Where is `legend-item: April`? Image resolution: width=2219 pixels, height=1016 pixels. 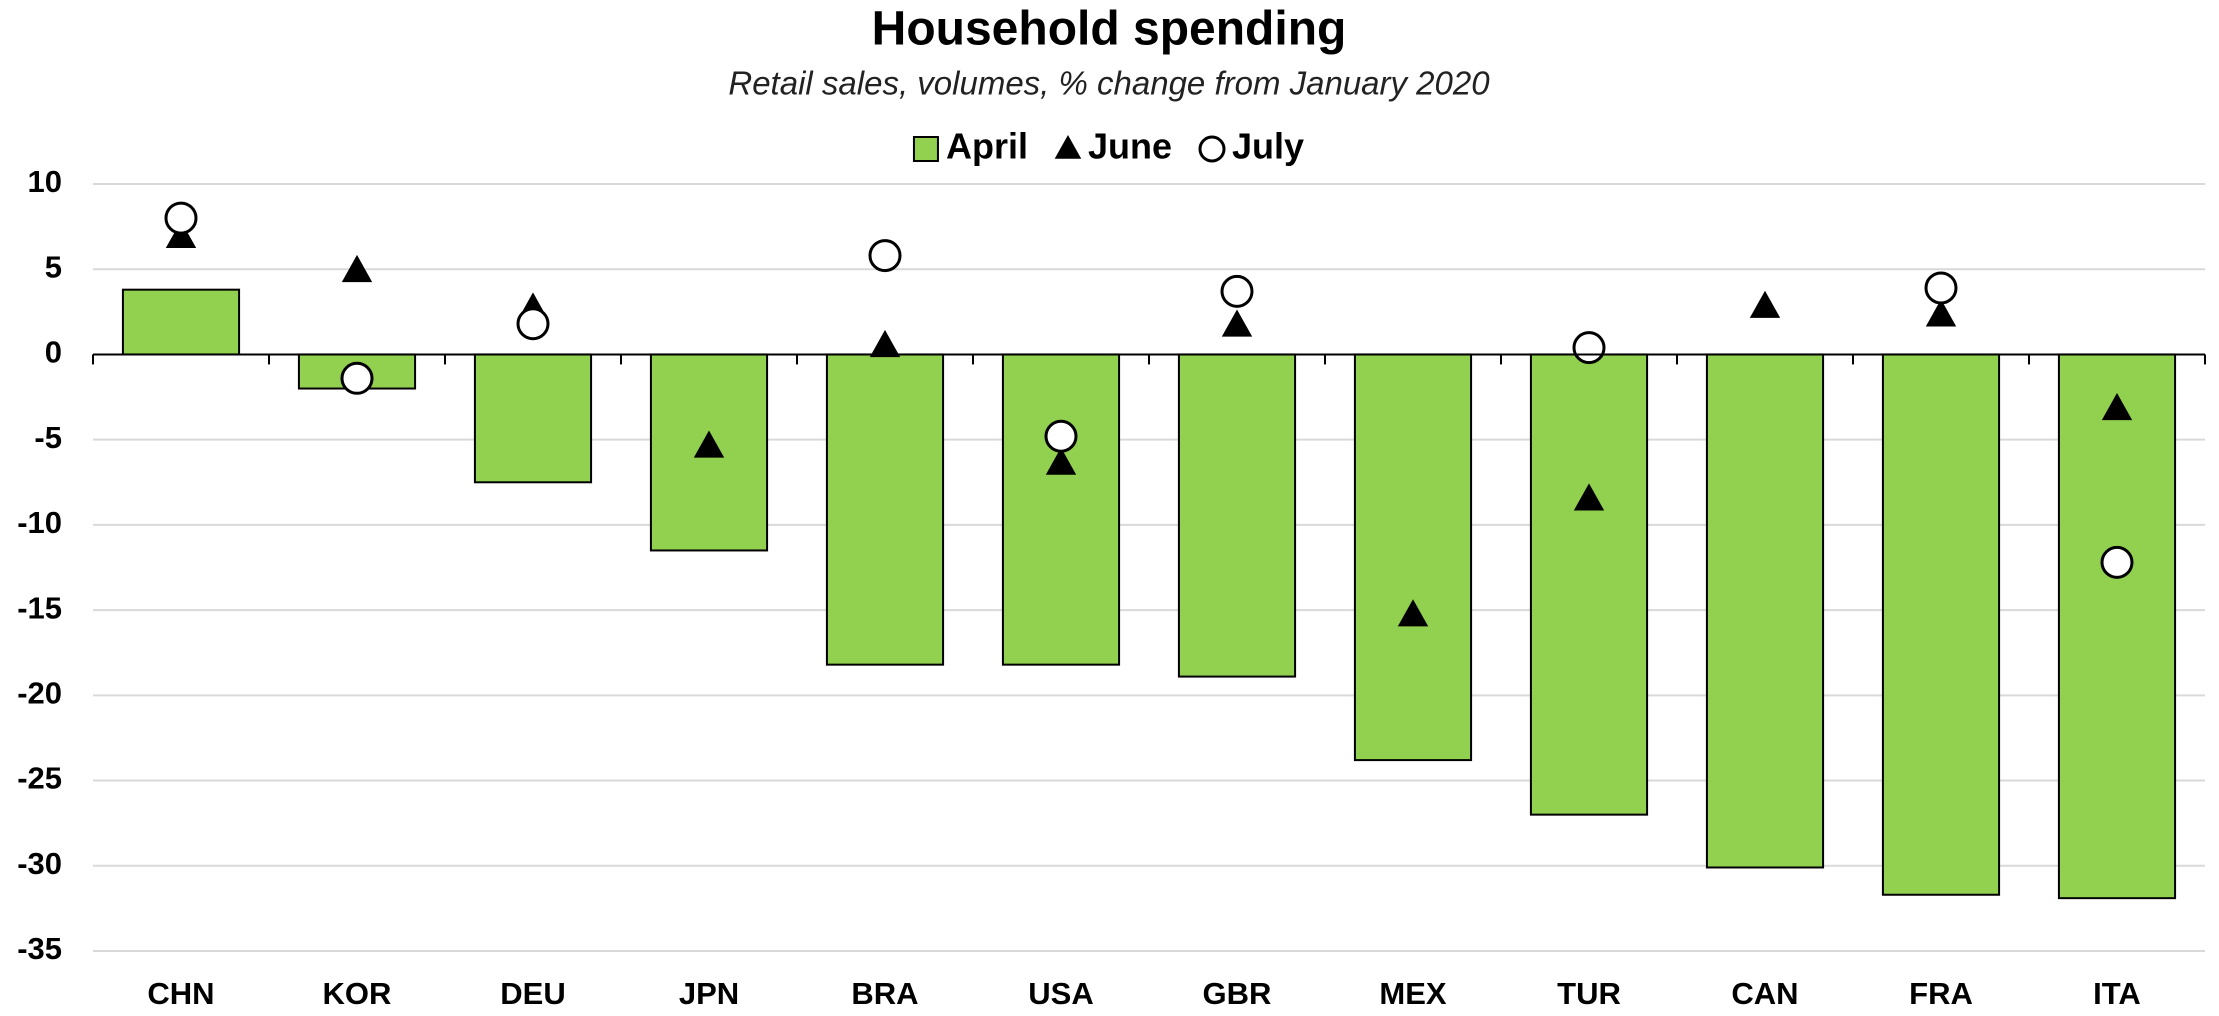 legend-item: April is located at coordinates (970, 146).